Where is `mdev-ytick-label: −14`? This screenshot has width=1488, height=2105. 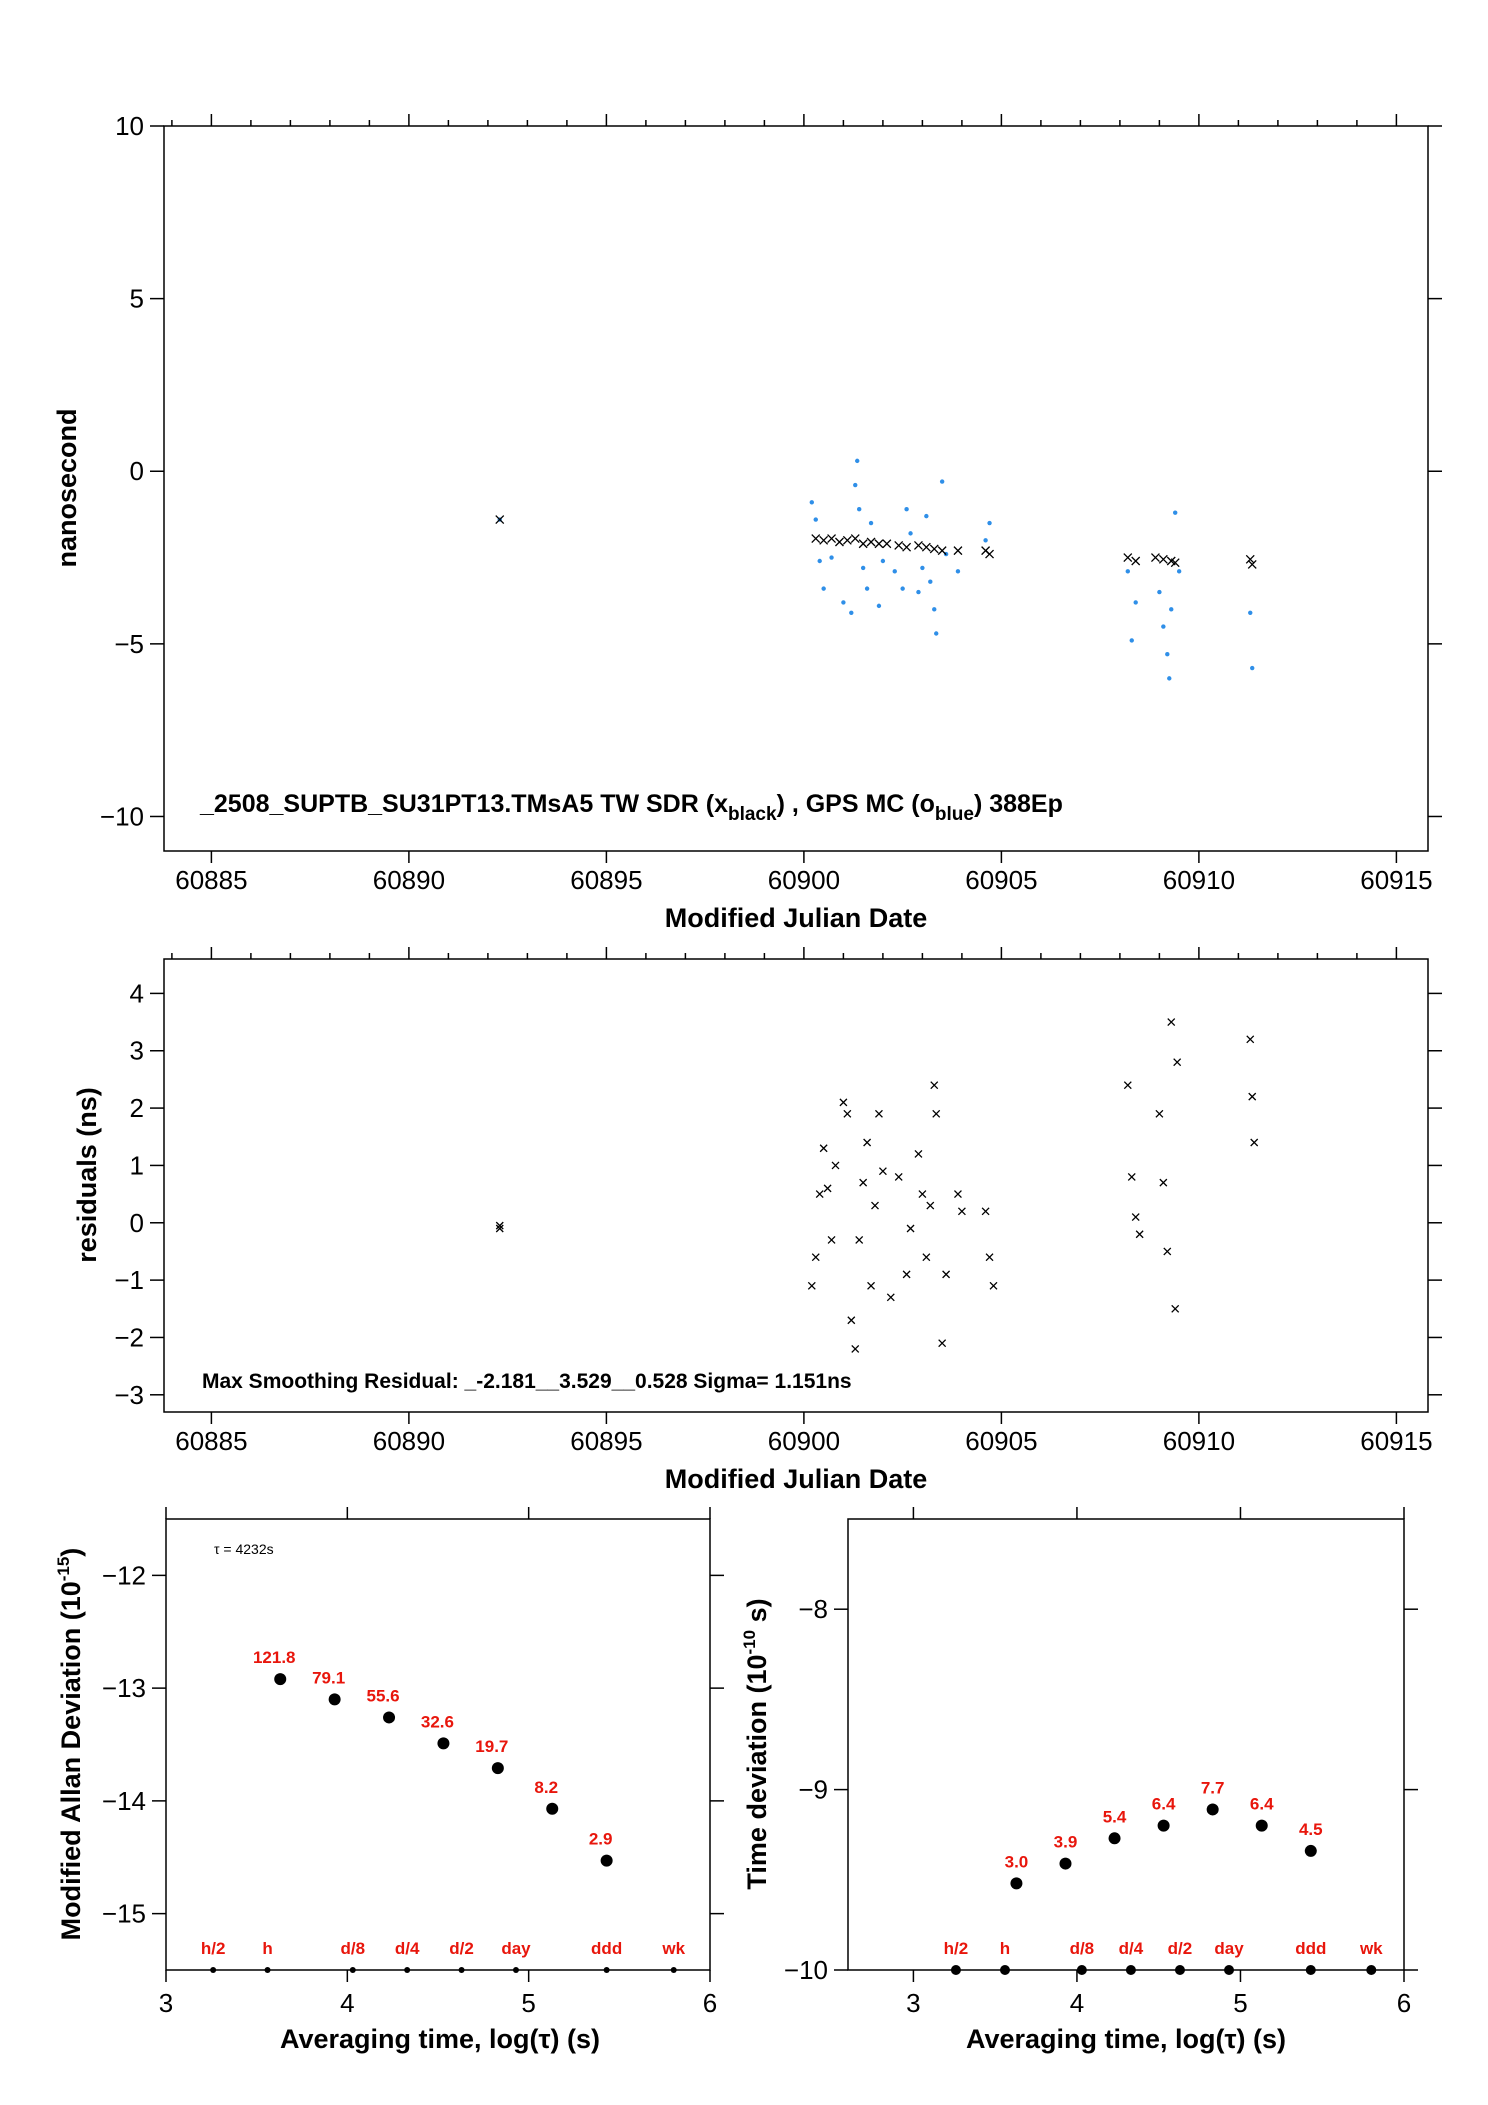 mdev-ytick-label: −14 is located at coordinates (124, 1801).